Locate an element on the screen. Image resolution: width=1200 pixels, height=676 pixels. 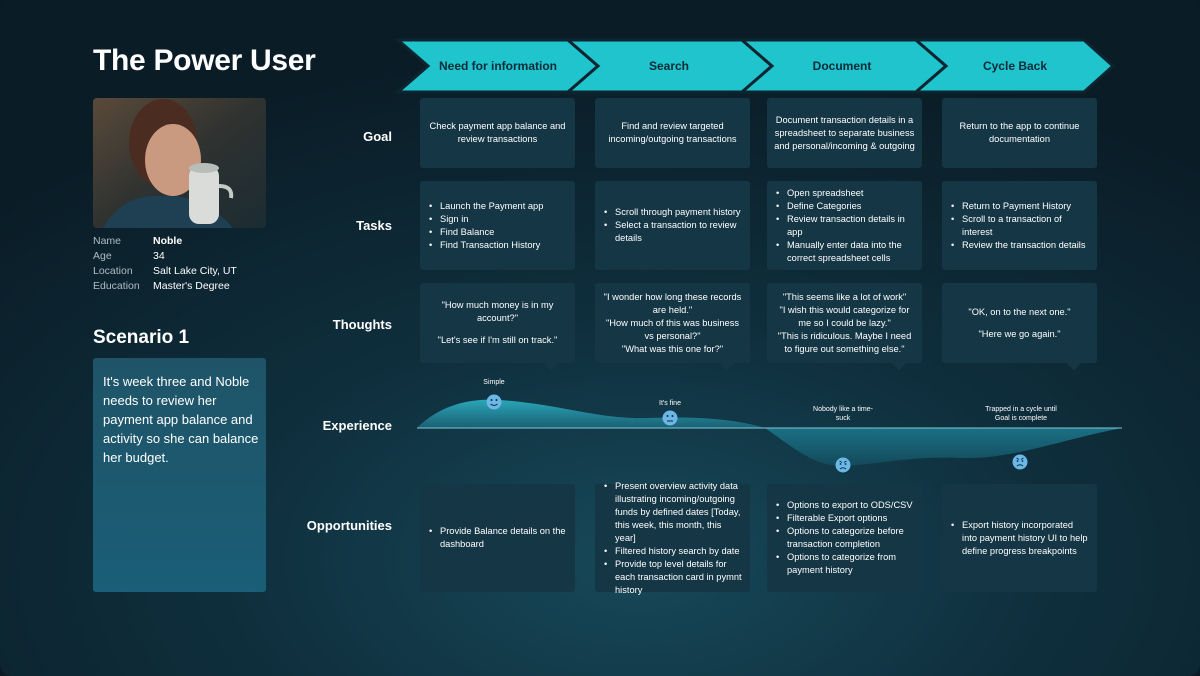
task-item: Find Balance is located at coordinates (486, 232).